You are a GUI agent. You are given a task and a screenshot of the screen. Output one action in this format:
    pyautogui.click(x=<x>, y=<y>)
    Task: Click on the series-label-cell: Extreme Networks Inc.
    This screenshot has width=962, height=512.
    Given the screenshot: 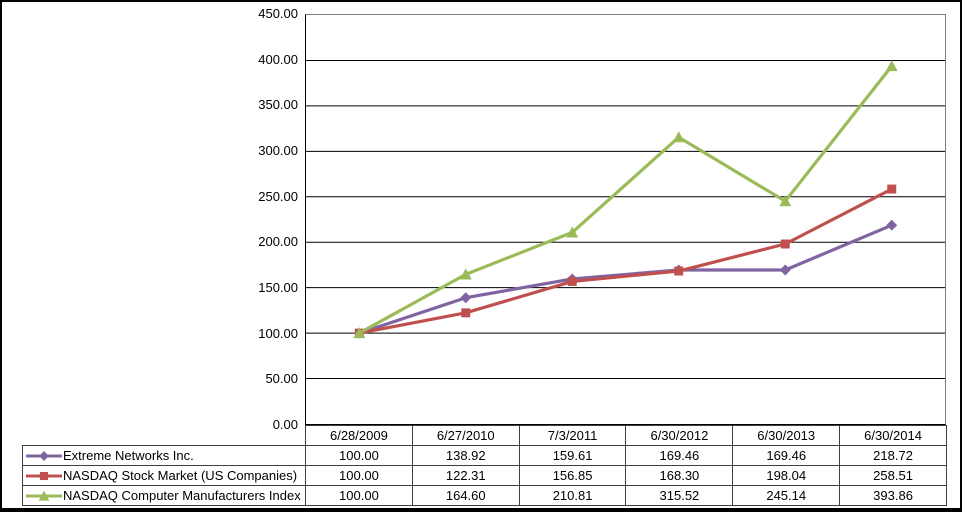 What is the action you would take?
    pyautogui.click(x=164, y=455)
    